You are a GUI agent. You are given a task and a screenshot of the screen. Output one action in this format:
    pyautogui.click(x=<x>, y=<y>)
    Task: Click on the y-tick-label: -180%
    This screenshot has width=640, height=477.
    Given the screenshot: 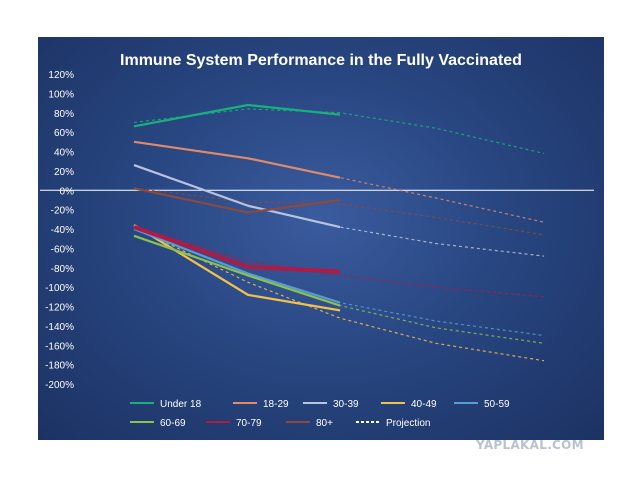 What is the action you would take?
    pyautogui.click(x=59, y=366)
    